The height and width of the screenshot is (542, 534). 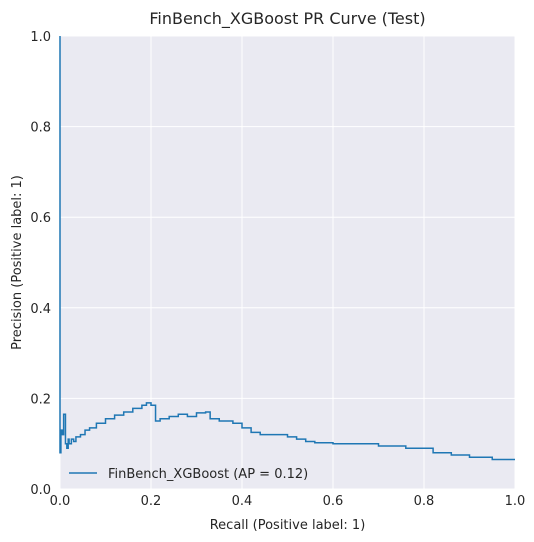 I want to click on y-axis-label: Precision (Positive label: 1), so click(x=17, y=262).